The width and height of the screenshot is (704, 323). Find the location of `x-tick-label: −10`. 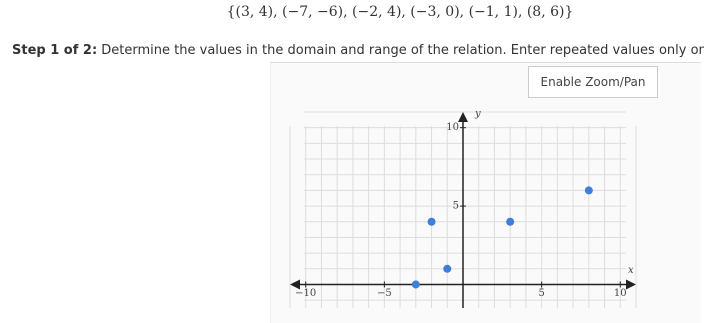

x-tick-label: −10 is located at coordinates (305, 293).